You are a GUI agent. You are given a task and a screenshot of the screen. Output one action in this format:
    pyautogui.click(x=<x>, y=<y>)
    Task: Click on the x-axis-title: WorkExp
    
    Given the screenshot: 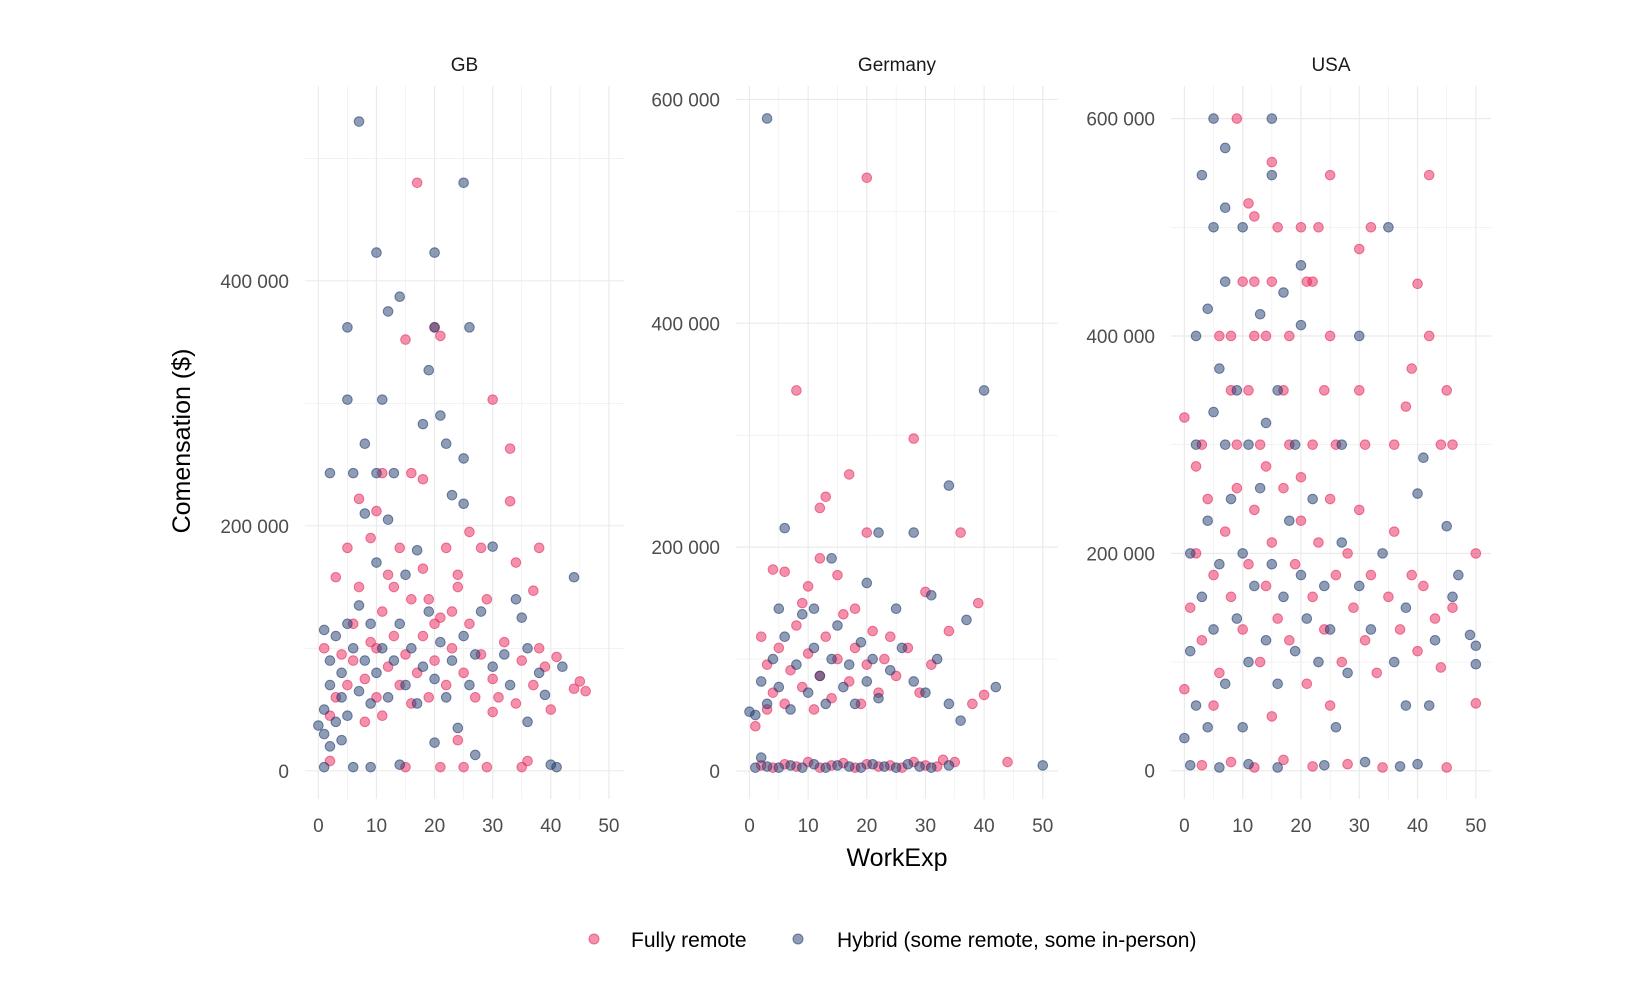 What is the action you would take?
    pyautogui.click(x=897, y=858)
    